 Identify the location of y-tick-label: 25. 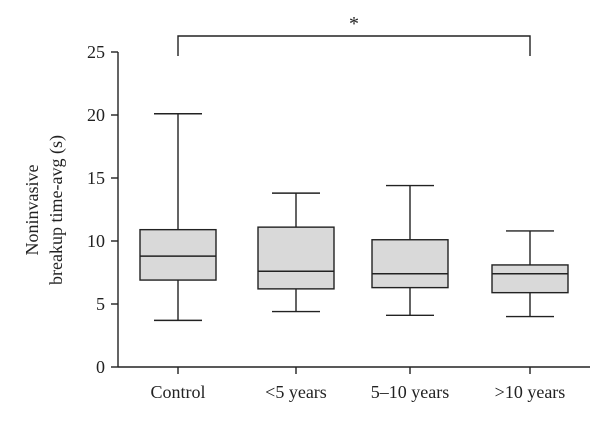
(96, 52).